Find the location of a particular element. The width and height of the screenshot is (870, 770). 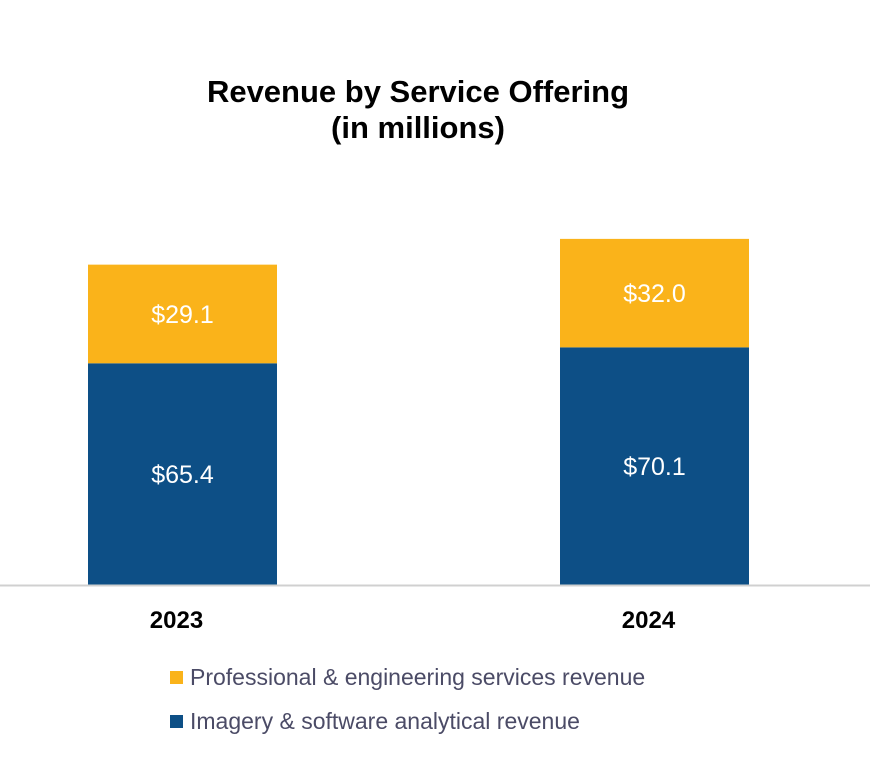

x-tick-label: 2024 is located at coordinates (649, 620).